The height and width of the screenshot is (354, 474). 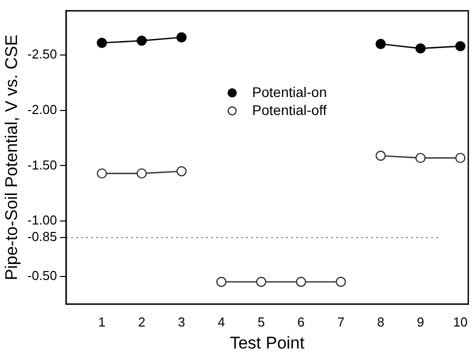 What do you see at coordinates (289, 110) in the screenshot?
I see `legend-label: Potential-off` at bounding box center [289, 110].